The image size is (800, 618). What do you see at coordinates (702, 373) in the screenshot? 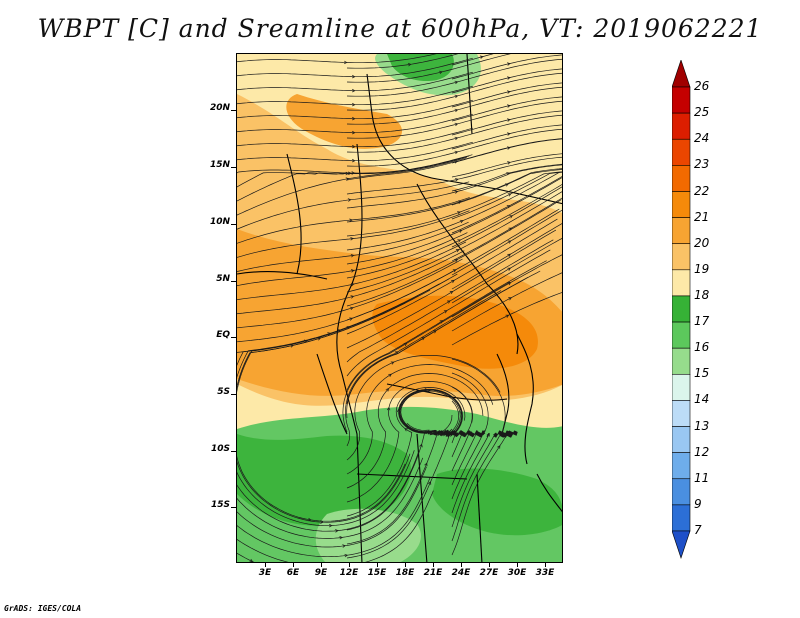
I see `colorbar-label: 15` at bounding box center [702, 373].